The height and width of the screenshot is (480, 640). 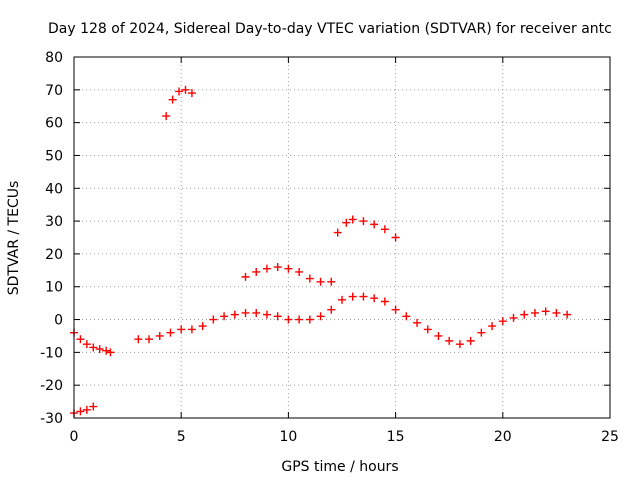 What do you see at coordinates (51, 386) in the screenshot?
I see `y-tick-label: -20` at bounding box center [51, 386].